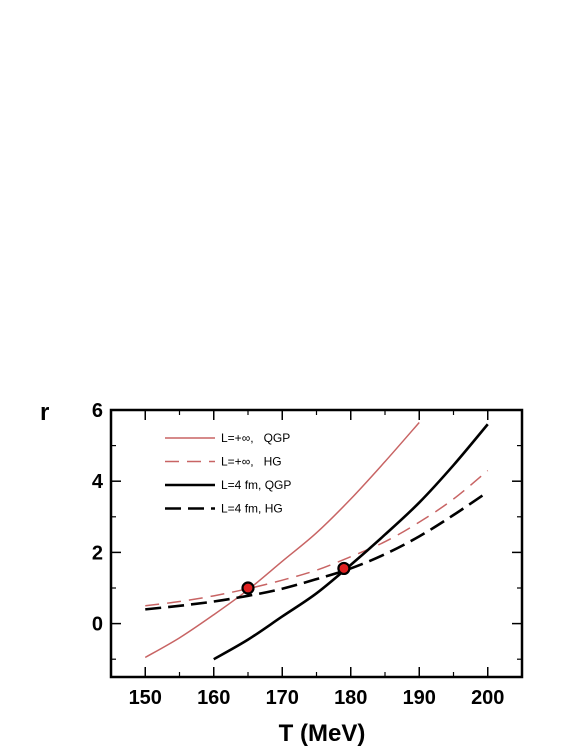 The height and width of the screenshot is (752, 581). What do you see at coordinates (97, 553) in the screenshot?
I see `y-tick-label: 2` at bounding box center [97, 553].